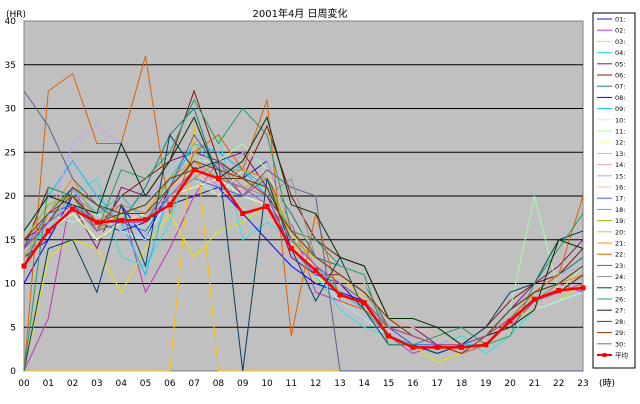 This screenshot has width=640, height=404. I want to click on legend-label: 08:, so click(620, 98).